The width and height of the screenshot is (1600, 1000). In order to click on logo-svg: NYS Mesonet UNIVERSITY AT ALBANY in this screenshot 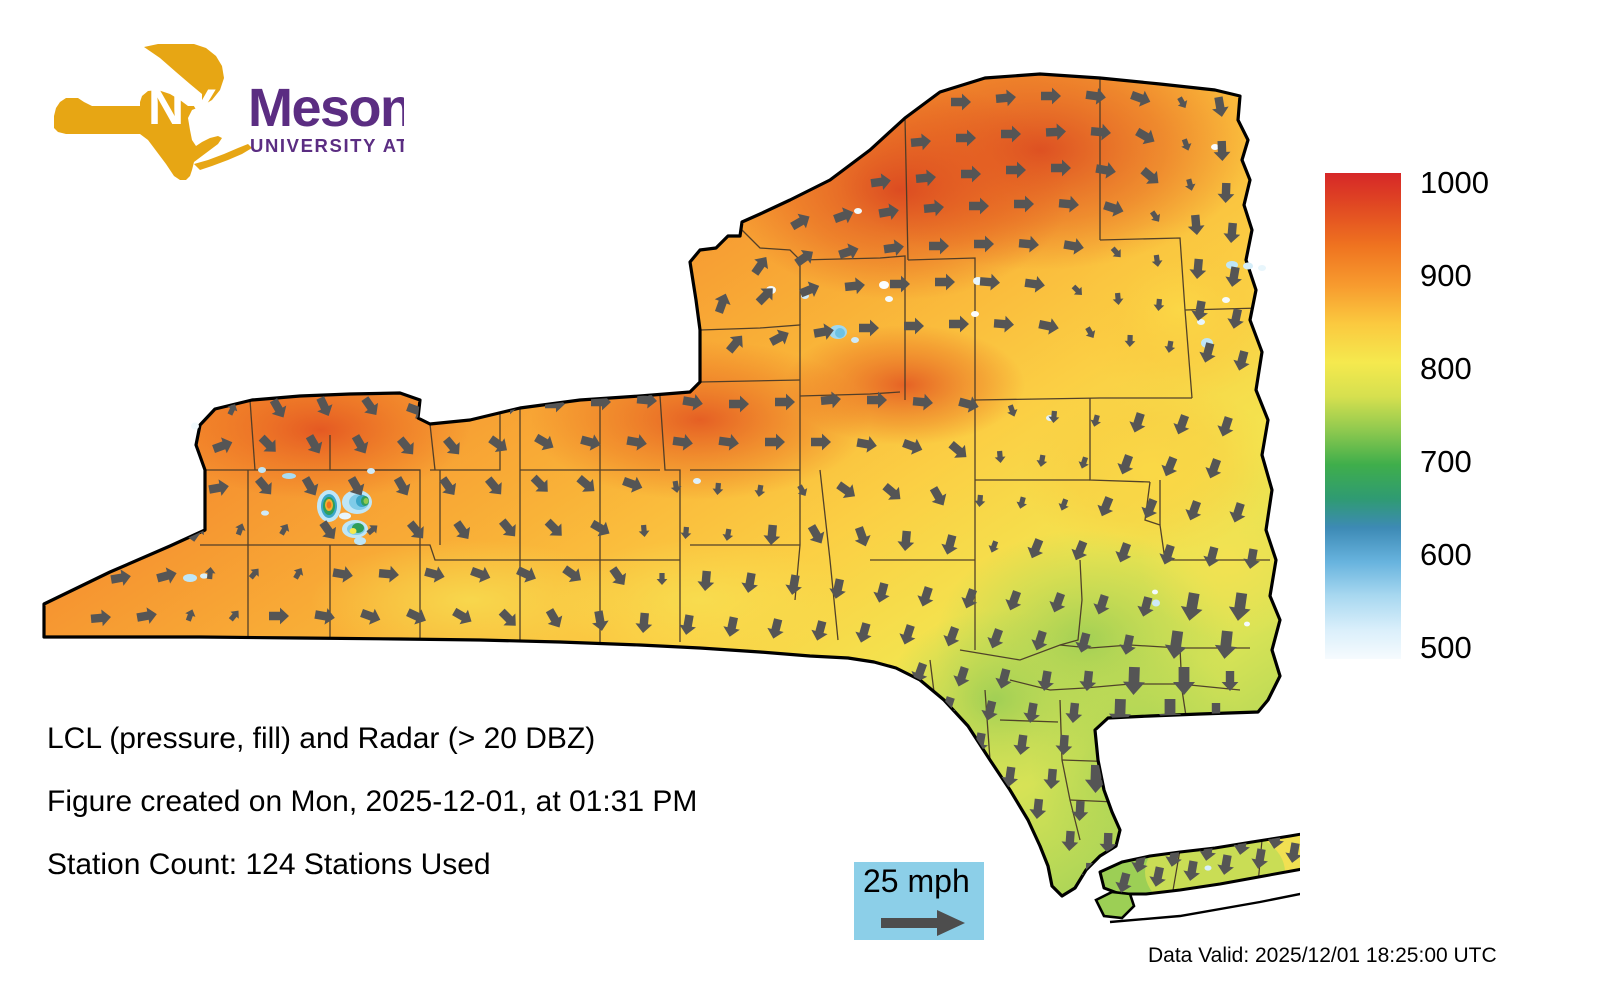, I will do `click(229, 112)`.